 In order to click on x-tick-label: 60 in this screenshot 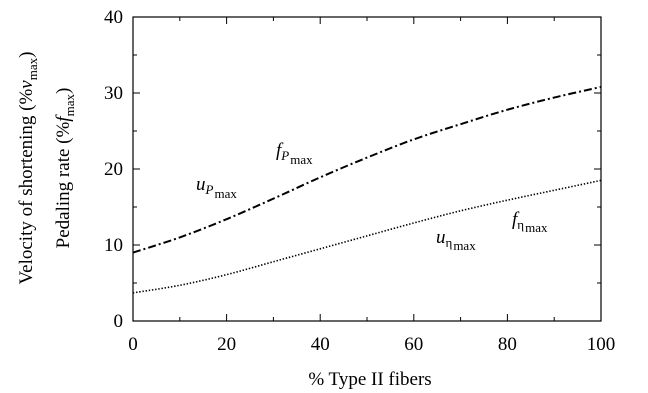, I will do `click(413, 344)`.